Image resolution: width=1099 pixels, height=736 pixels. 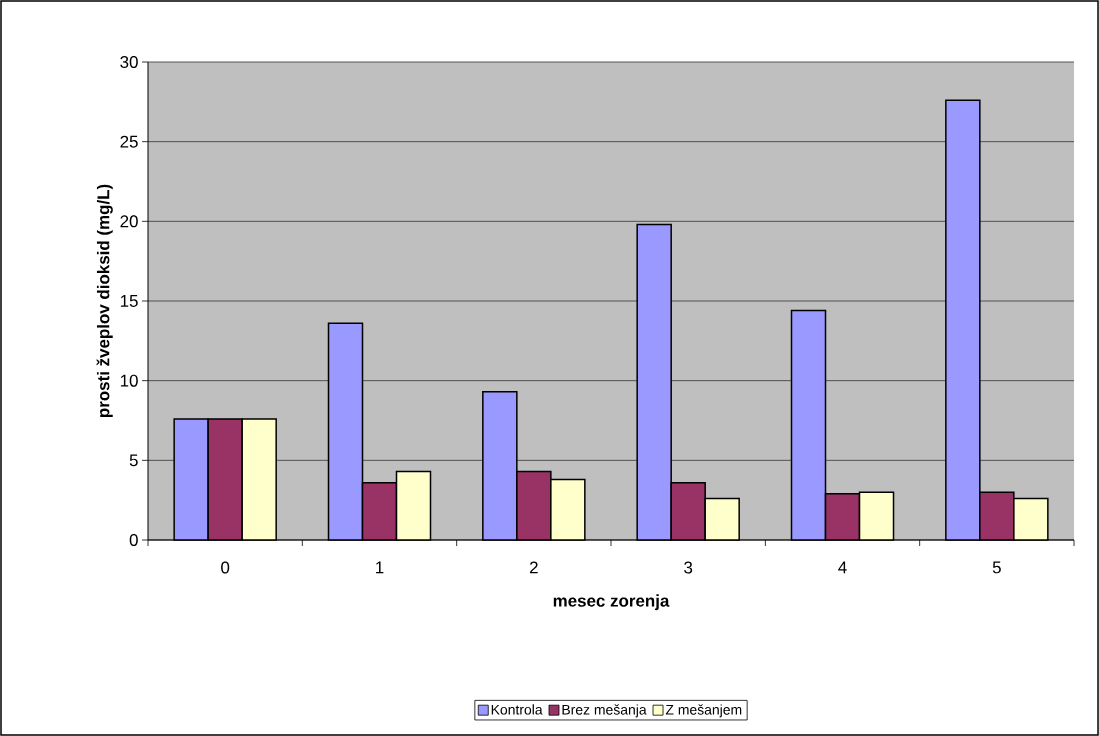 I want to click on x-tick-label: 5, so click(x=996, y=567).